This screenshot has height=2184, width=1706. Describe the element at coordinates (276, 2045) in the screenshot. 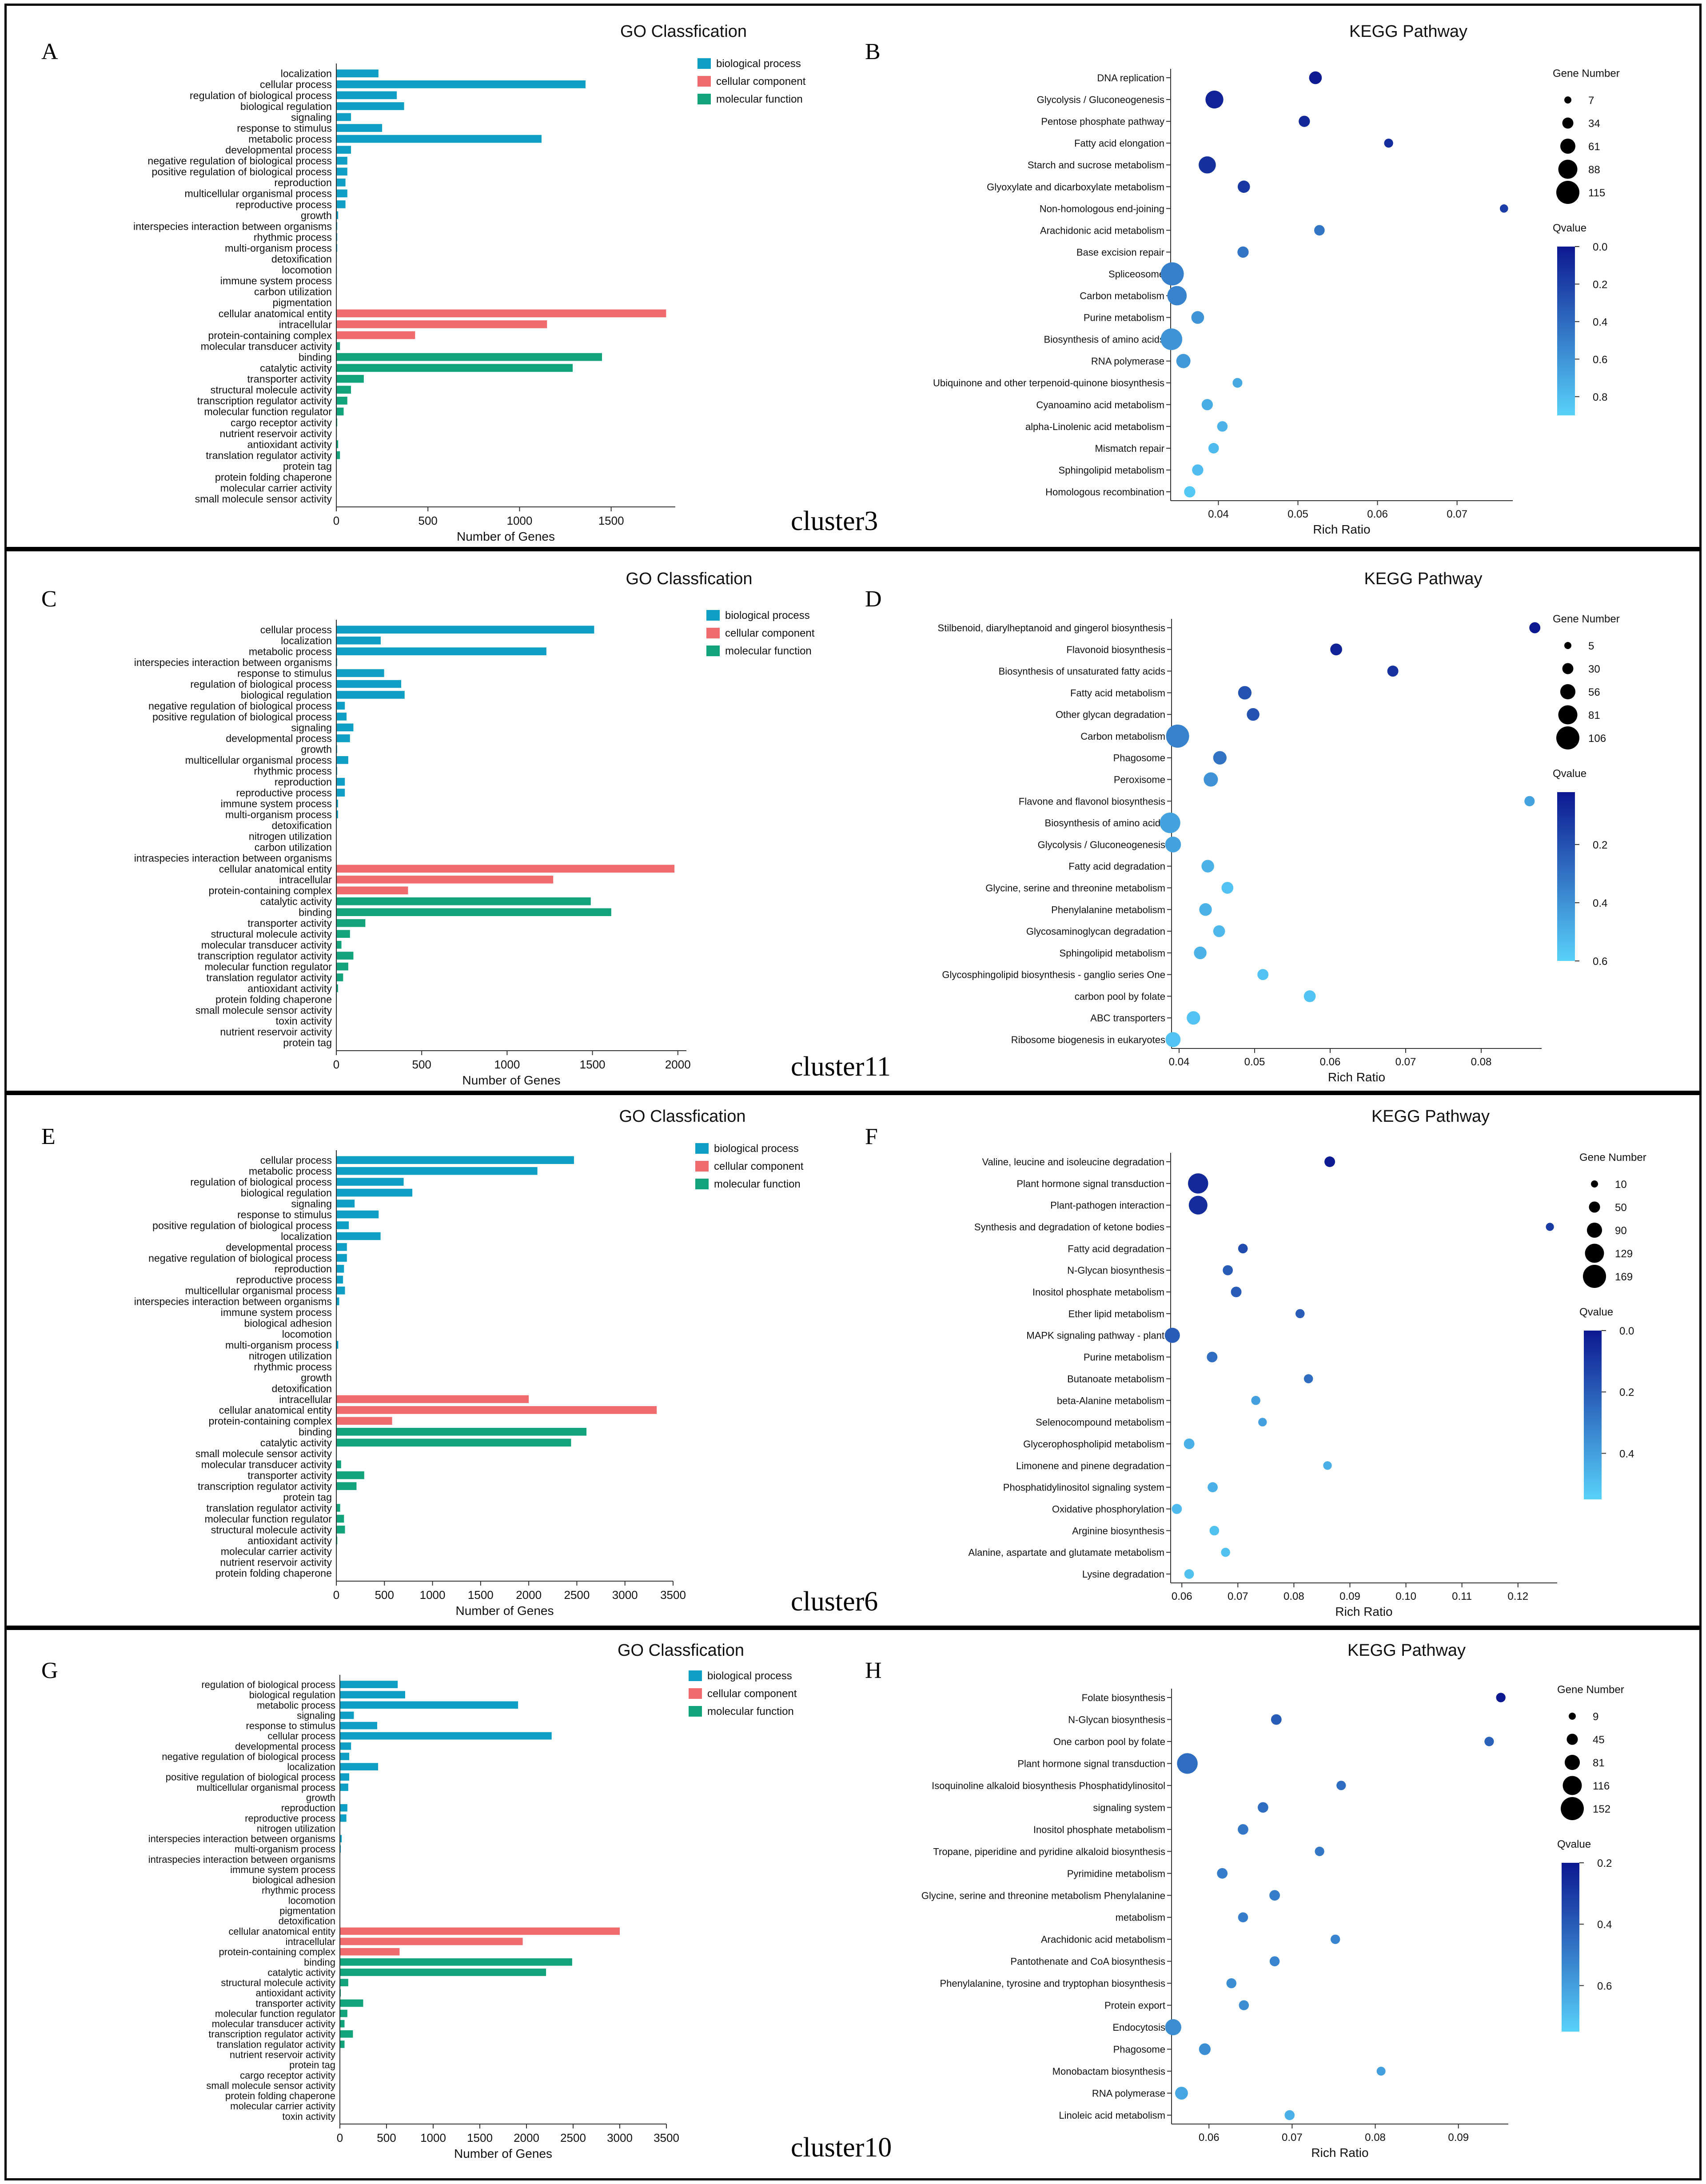

I see `go-category-label: translation regulator activity` at that location.